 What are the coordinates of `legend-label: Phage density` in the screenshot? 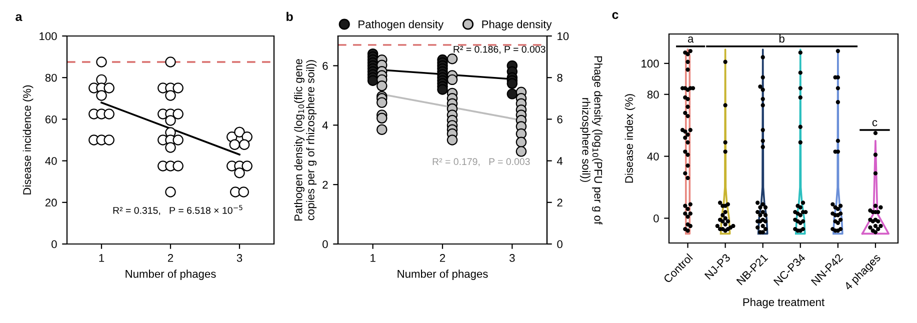 It's located at (517, 25).